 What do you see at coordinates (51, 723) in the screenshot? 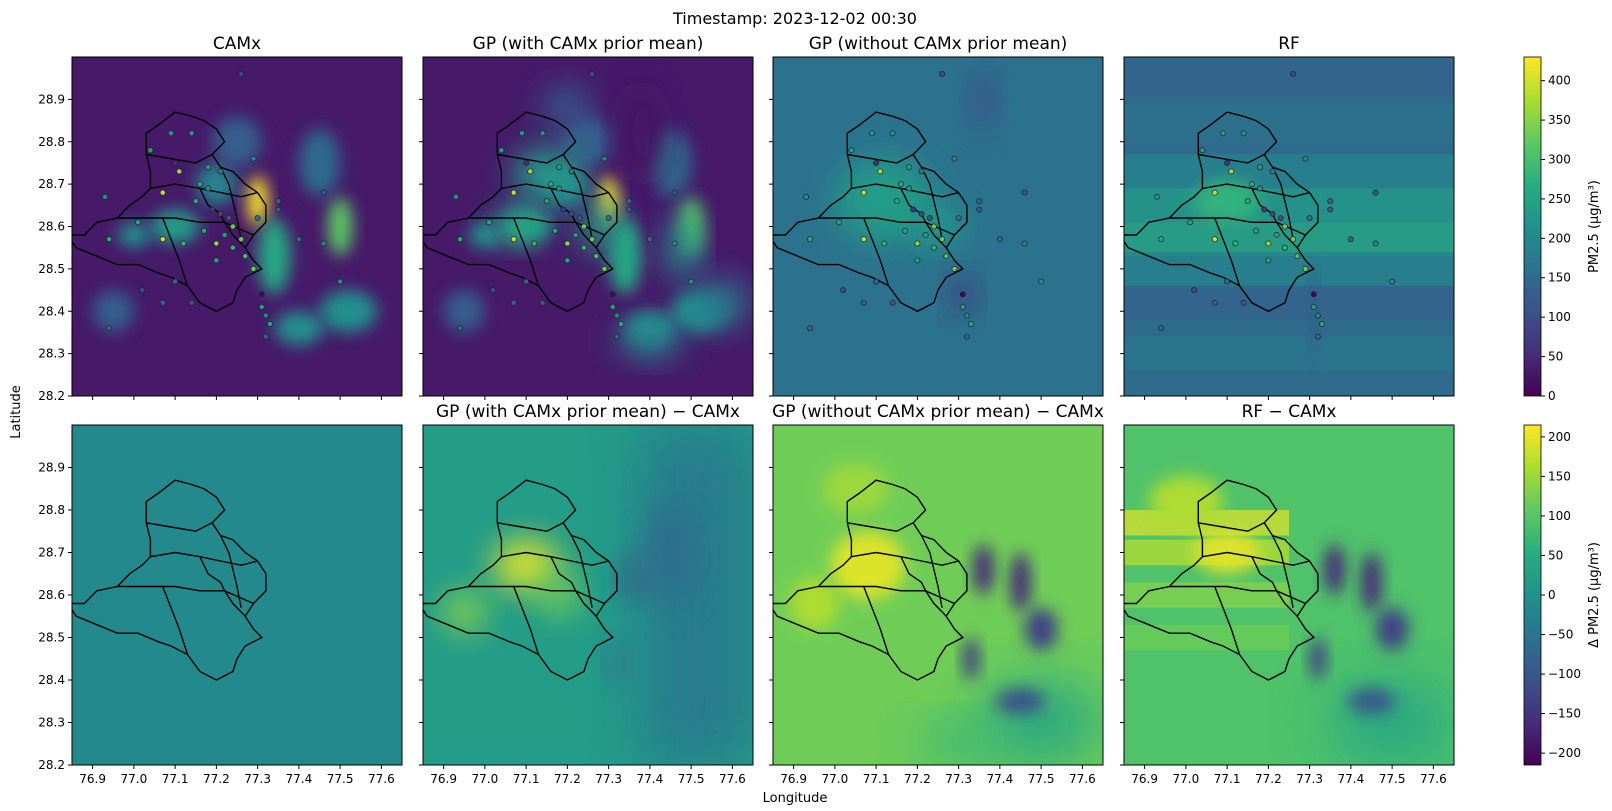
I see `y-tick-label: 28.3` at bounding box center [51, 723].